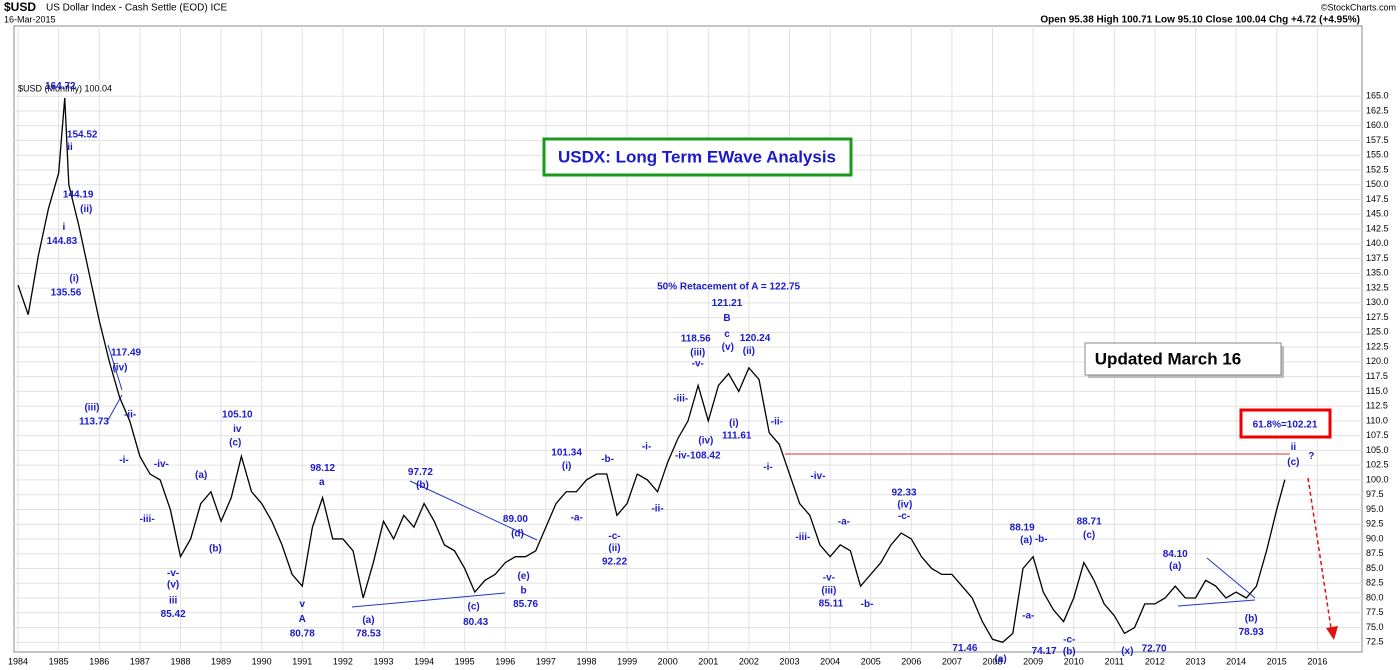  I want to click on y-tick-label: 140.0, so click(1377, 243).